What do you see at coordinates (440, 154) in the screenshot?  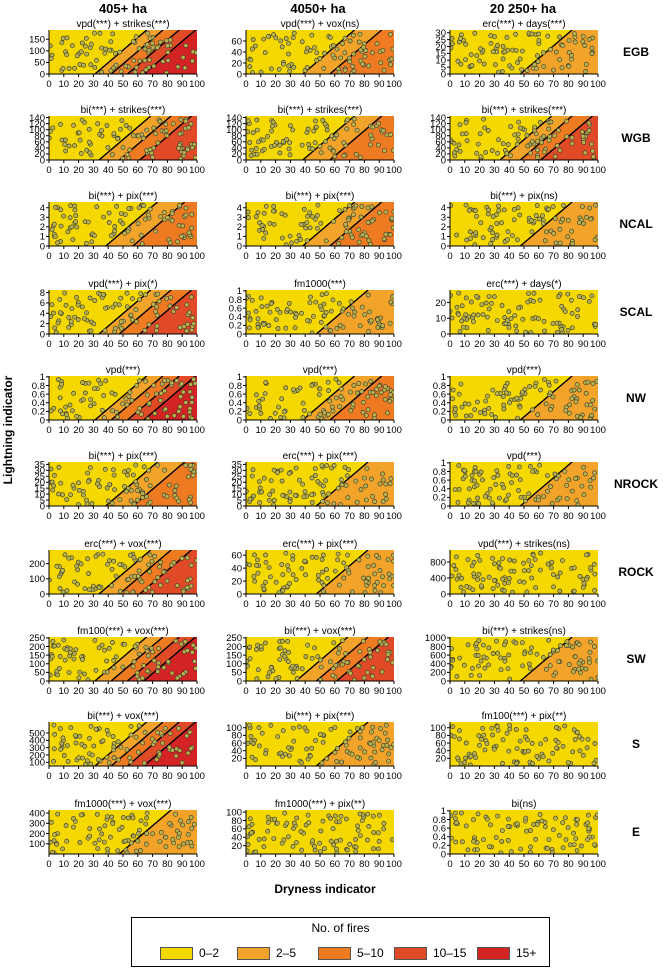 I see `y-tick-label: 20` at bounding box center [440, 154].